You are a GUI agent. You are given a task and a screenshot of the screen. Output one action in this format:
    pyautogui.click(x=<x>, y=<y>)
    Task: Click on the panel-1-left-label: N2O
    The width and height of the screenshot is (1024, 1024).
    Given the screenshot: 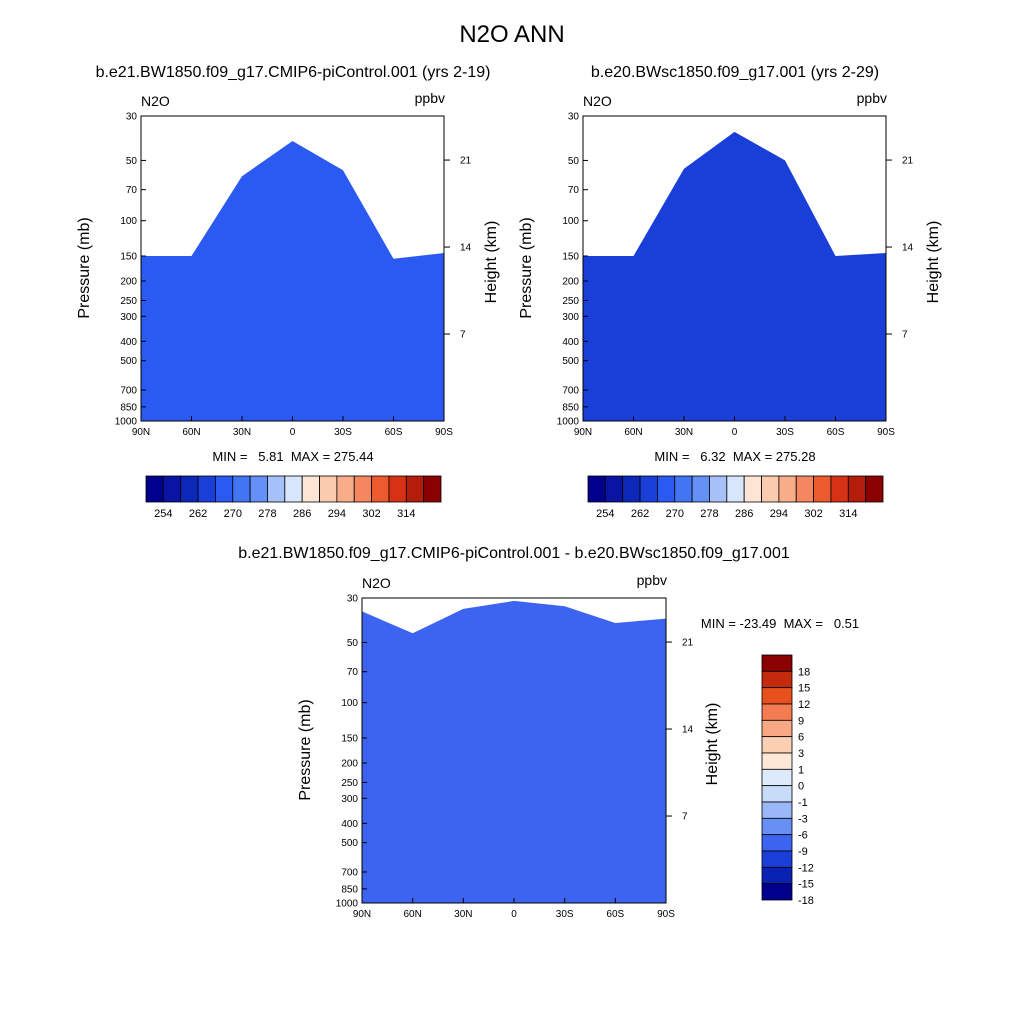 What is the action you would take?
    pyautogui.click(x=155, y=101)
    